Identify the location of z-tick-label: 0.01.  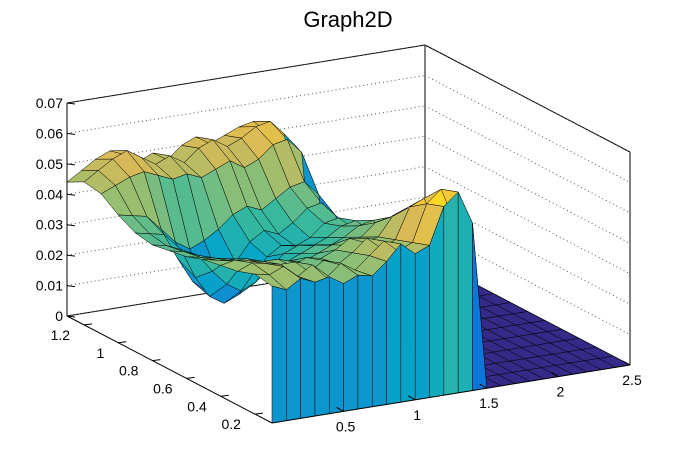
(49, 286).